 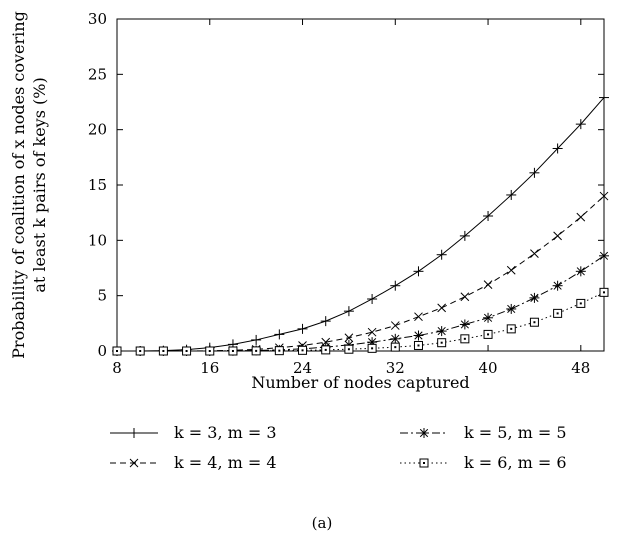 I want to click on legend-entry-1: k = 3, m = 3, so click(x=193, y=432).